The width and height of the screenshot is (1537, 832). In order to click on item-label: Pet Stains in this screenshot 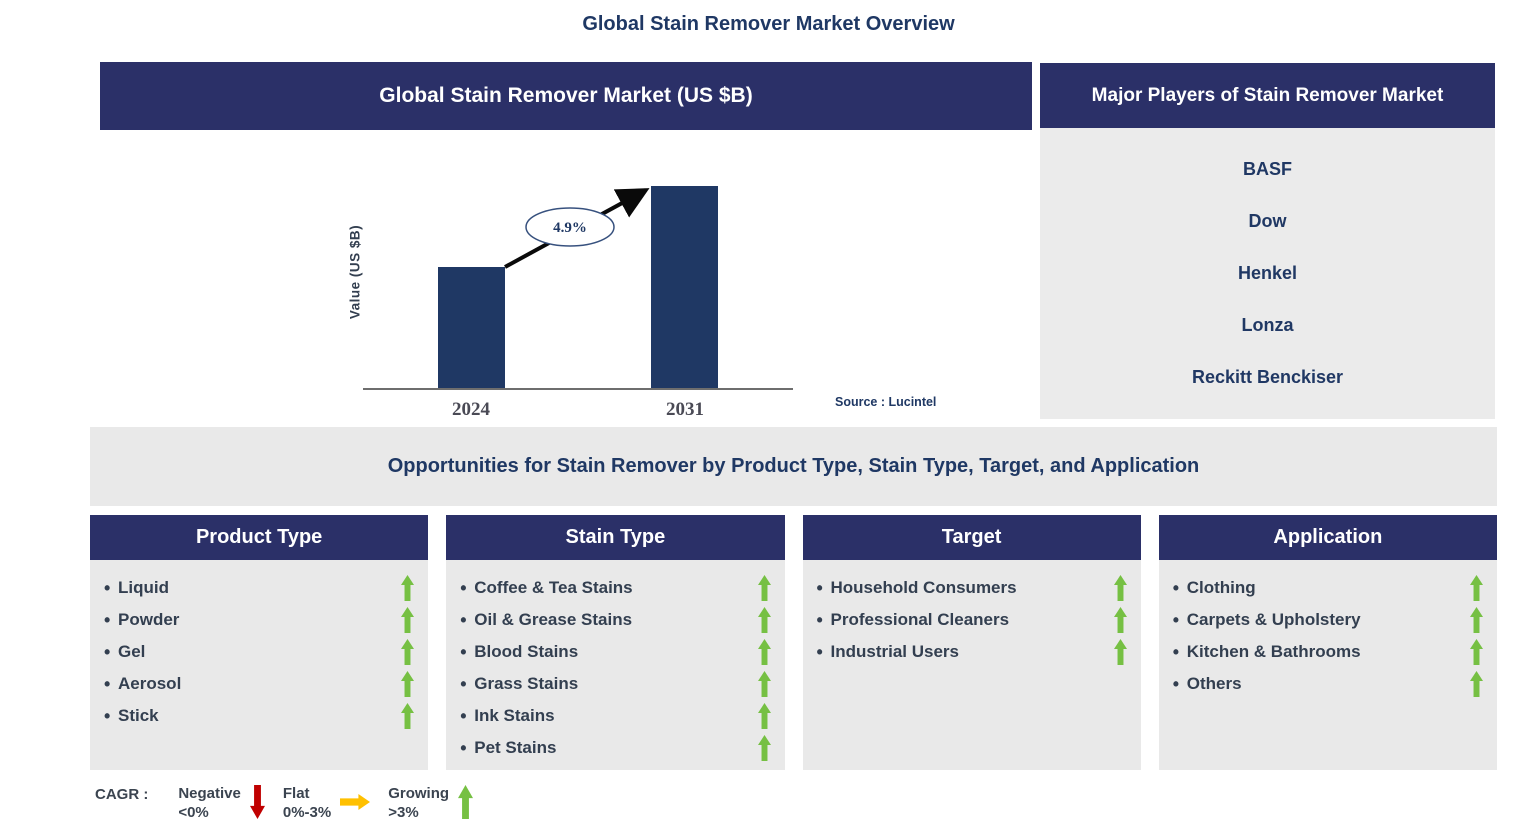, I will do `click(515, 747)`.